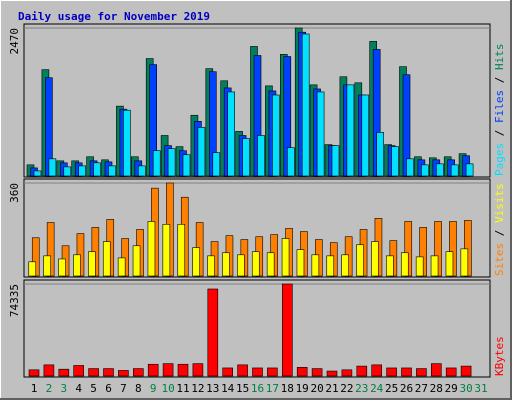  Describe the element at coordinates (228, 388) in the screenshot. I see `x-tick-label: 14` at that location.